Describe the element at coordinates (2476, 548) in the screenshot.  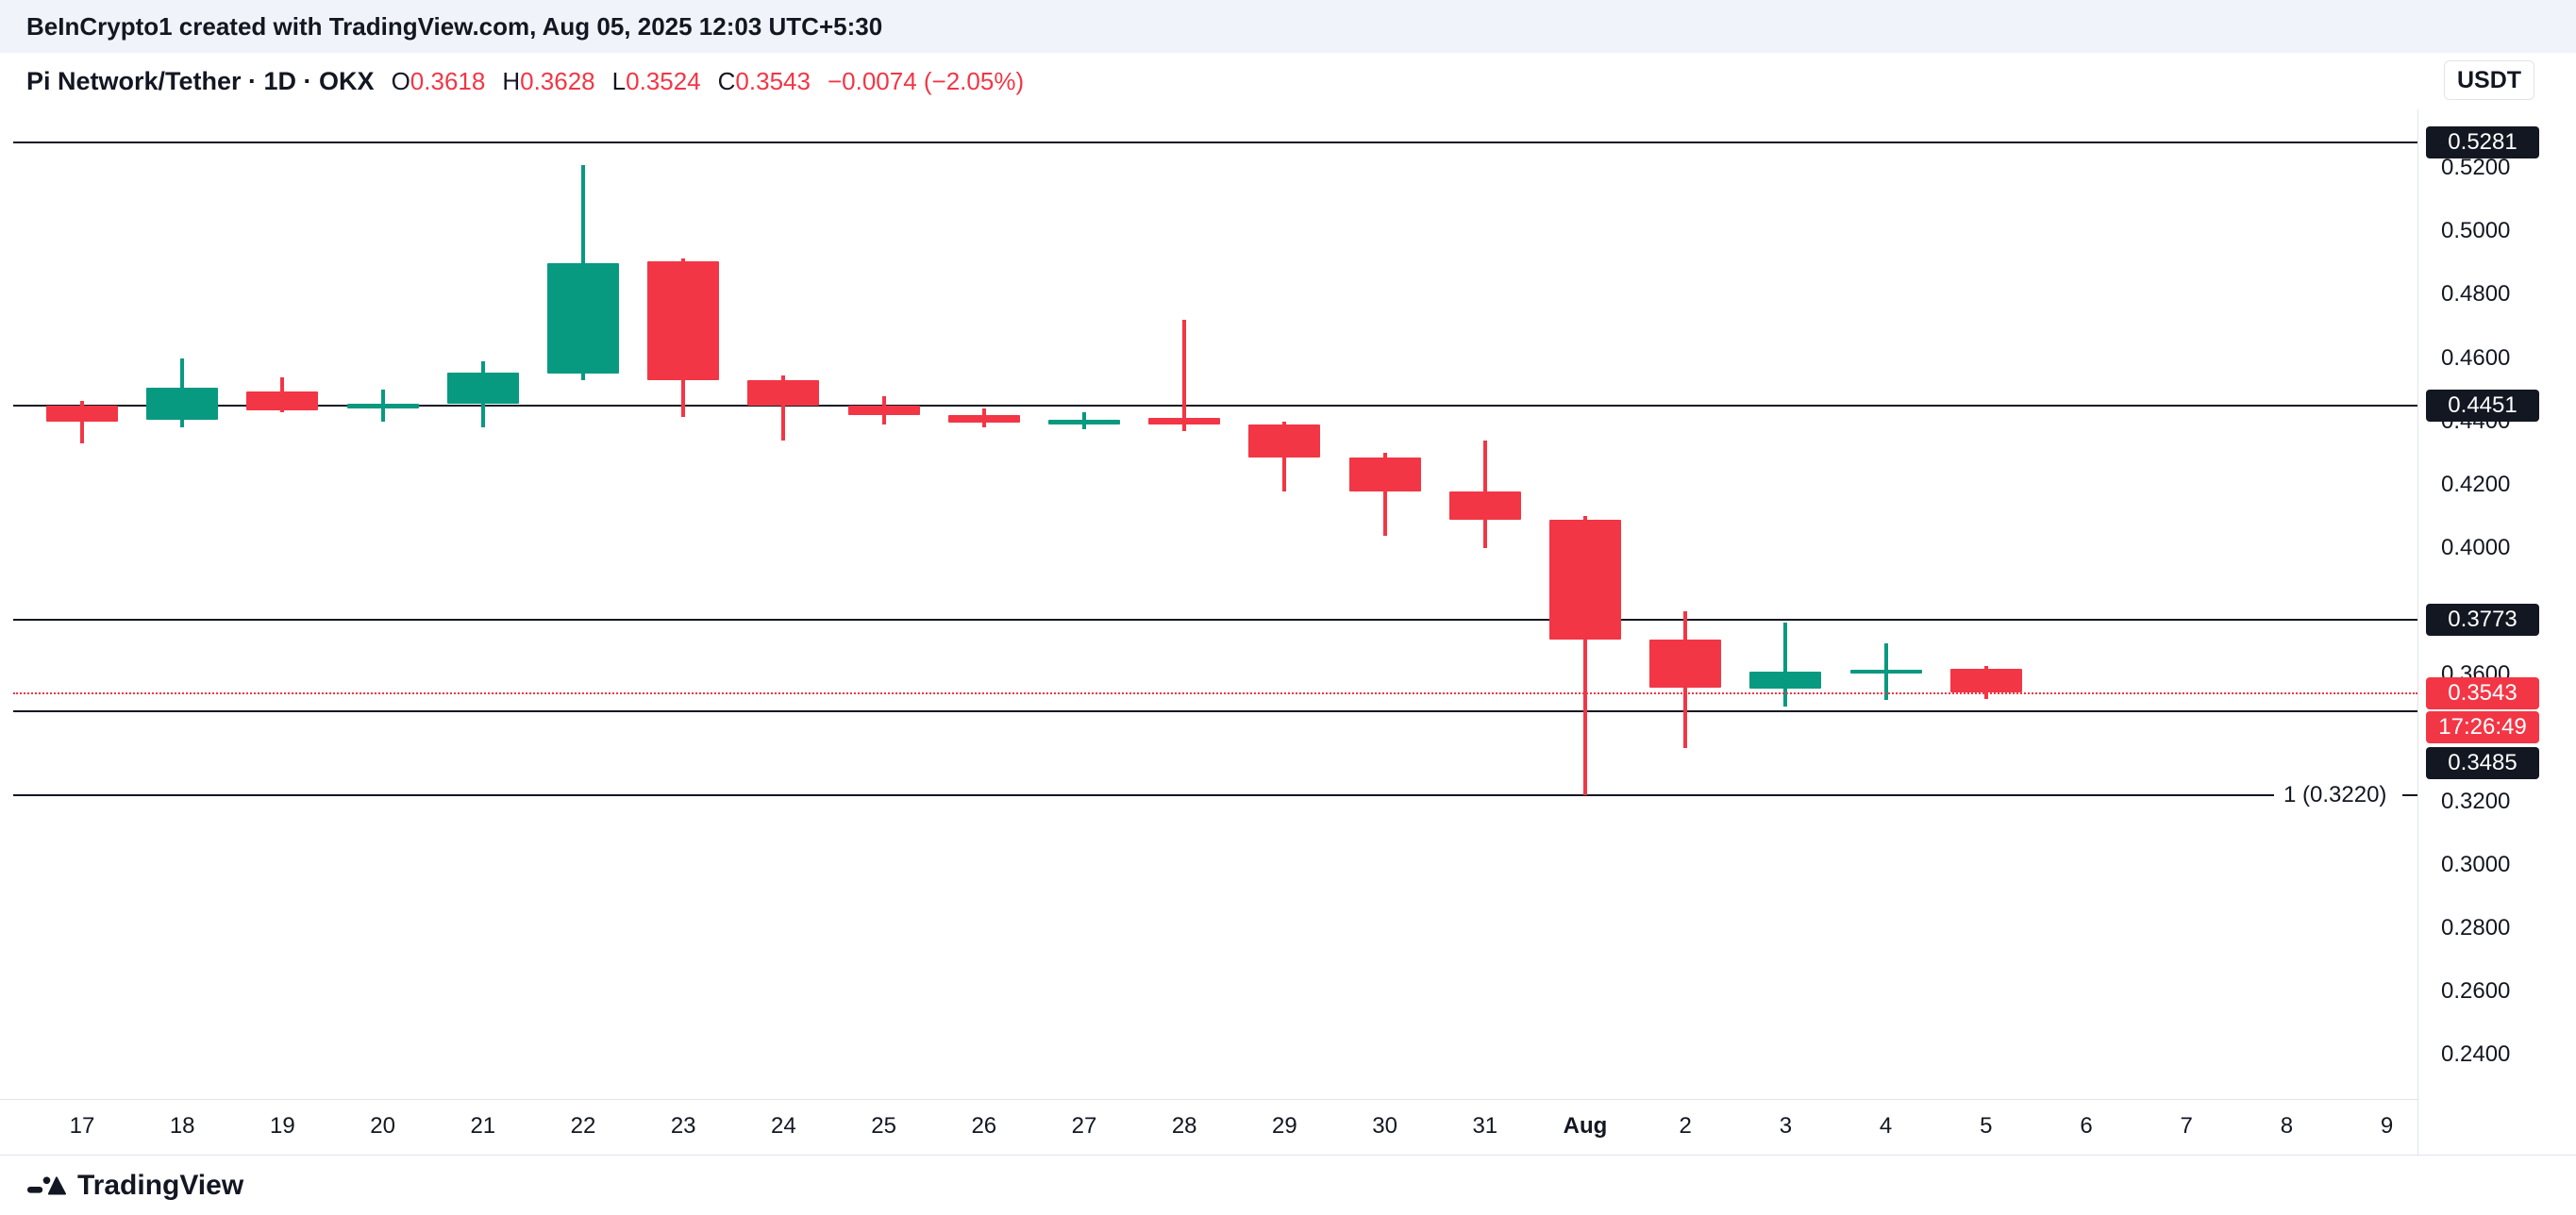
I see `price-tick: 0.4000` at that location.